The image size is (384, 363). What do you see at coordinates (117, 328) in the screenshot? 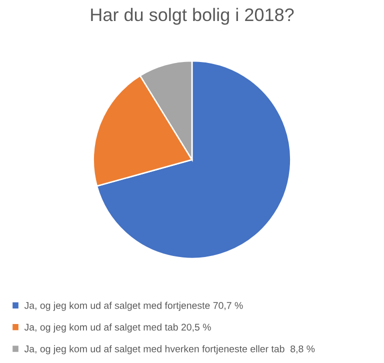
I see `legend-label: Ja, og jeg kom ud af salget med tab 20,5 %` at bounding box center [117, 328].